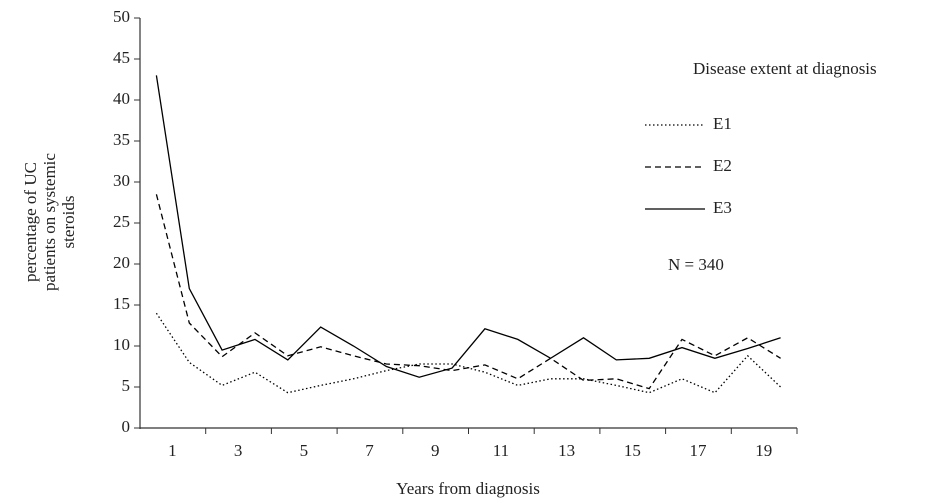 Image resolution: width=942 pixels, height=503 pixels. What do you see at coordinates (632, 450) in the screenshot?
I see `x-tick-label: 15` at bounding box center [632, 450].